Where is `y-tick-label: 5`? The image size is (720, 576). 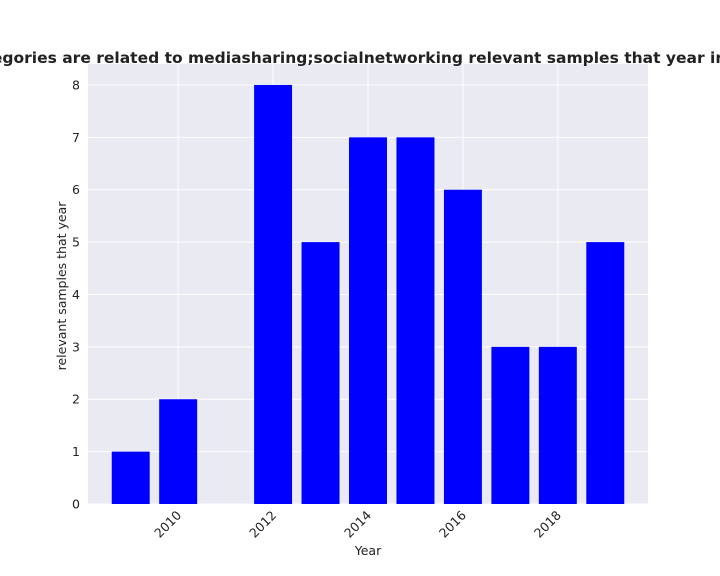
y-tick-label: 5 is located at coordinates (76, 242).